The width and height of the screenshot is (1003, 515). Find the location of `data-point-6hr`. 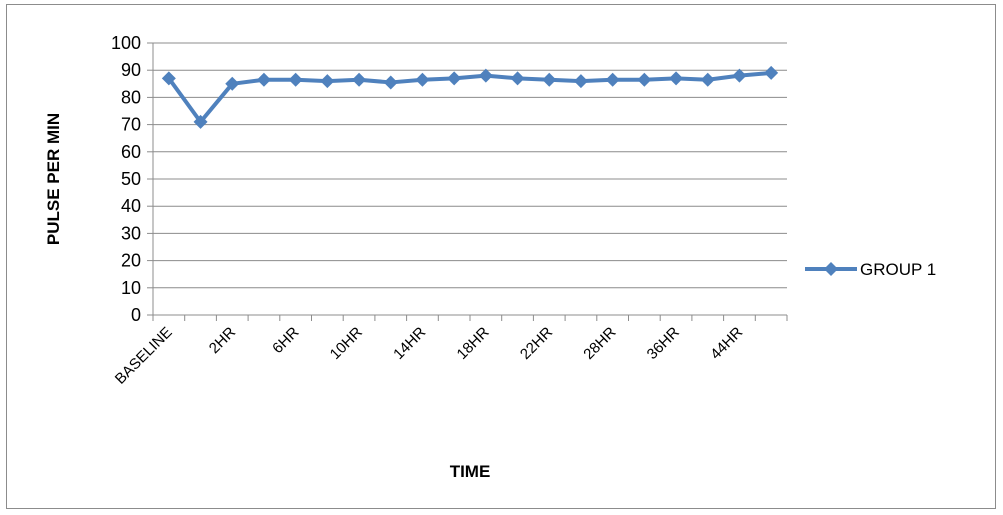

data-point-6hr is located at coordinates (295, 79).